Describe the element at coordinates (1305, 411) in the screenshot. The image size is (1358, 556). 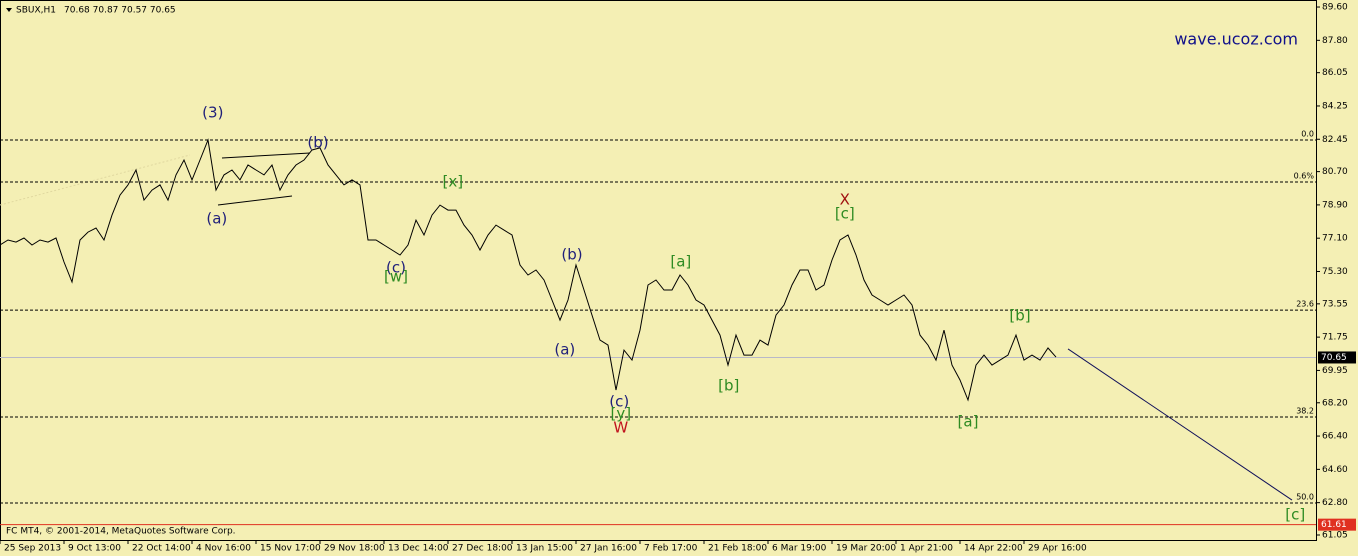
I see `fib-label: 38.2` at that location.